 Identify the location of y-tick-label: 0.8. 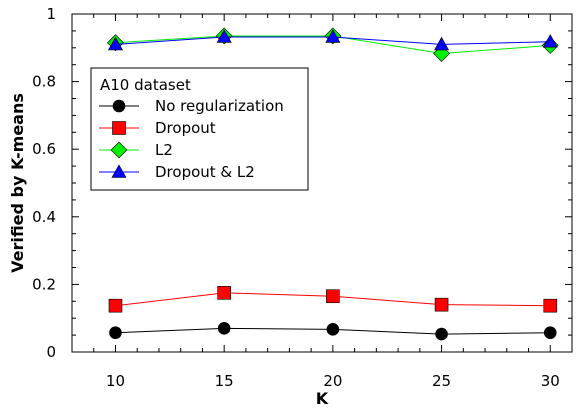
(44, 82).